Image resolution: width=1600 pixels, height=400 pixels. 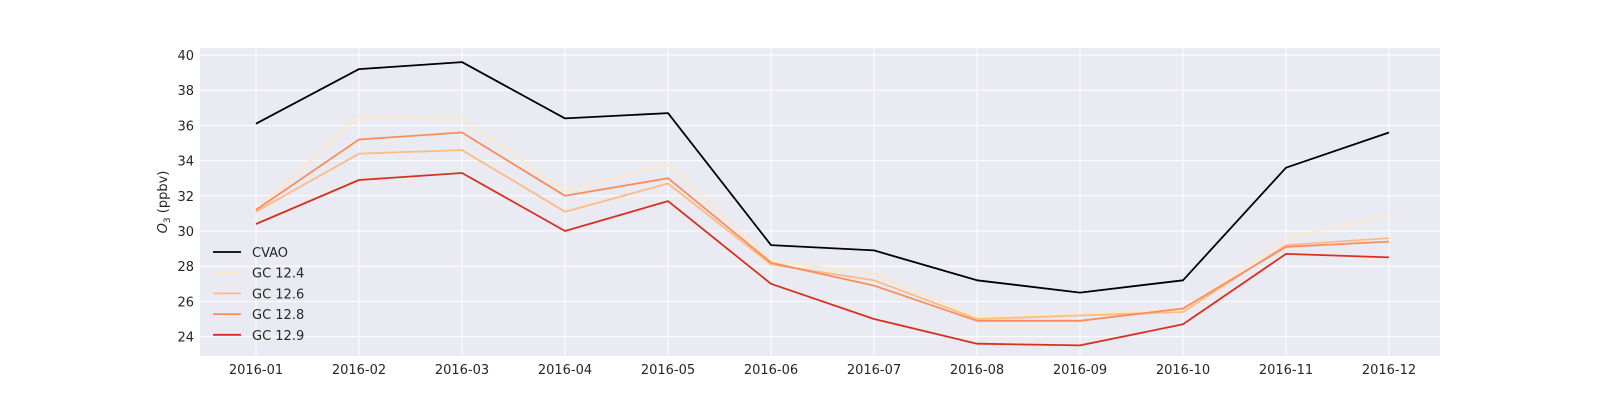 I want to click on x-tick-label: 2016-09, so click(x=1080, y=370).